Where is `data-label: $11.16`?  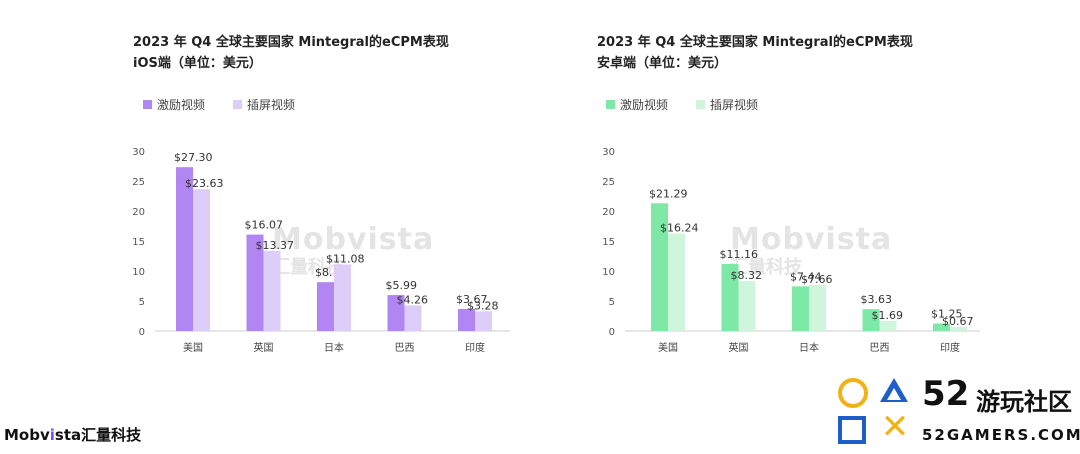
data-label: $11.16 is located at coordinates (739, 254).